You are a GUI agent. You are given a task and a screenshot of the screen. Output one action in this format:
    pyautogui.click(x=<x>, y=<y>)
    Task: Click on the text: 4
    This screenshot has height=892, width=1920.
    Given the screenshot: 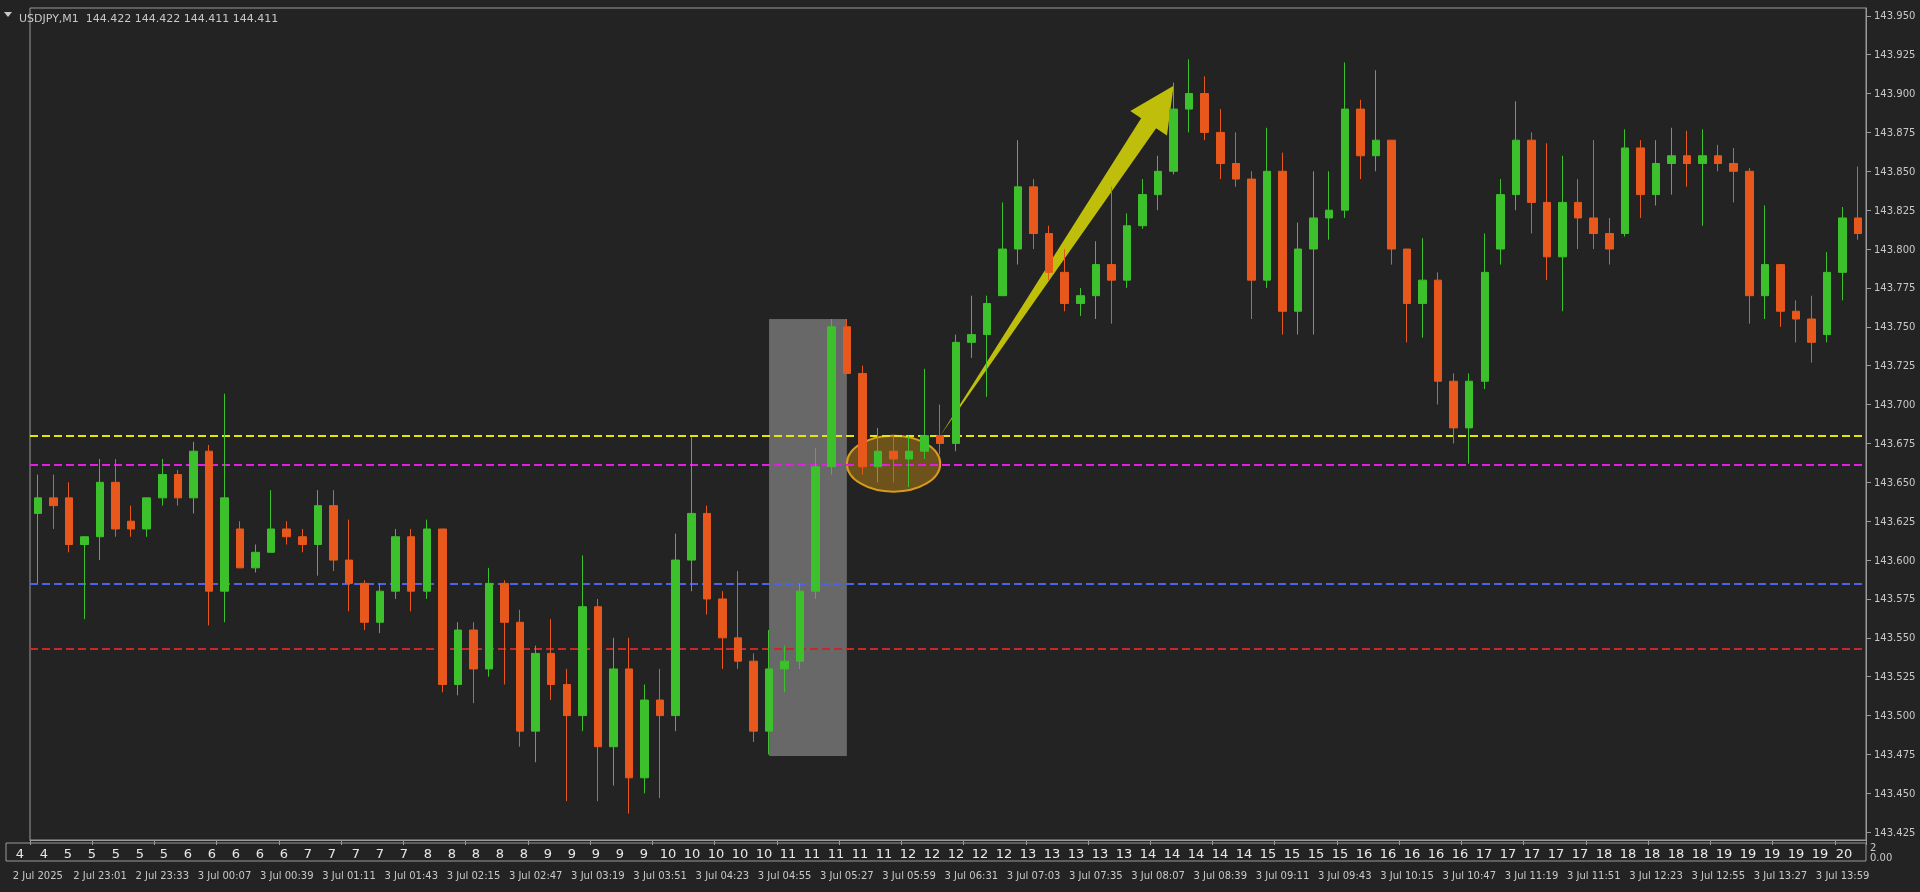 What is the action you would take?
    pyautogui.click(x=44, y=853)
    